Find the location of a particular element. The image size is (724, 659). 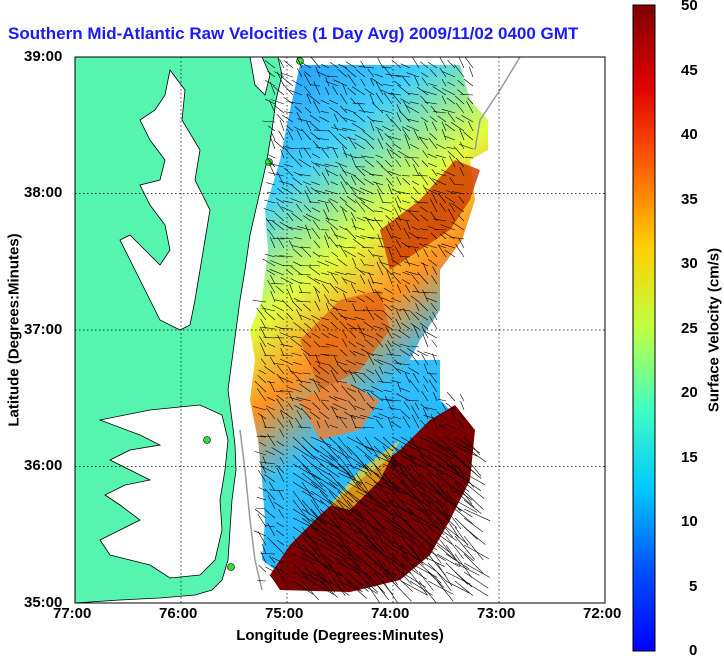

station-marker is located at coordinates (269, 162).